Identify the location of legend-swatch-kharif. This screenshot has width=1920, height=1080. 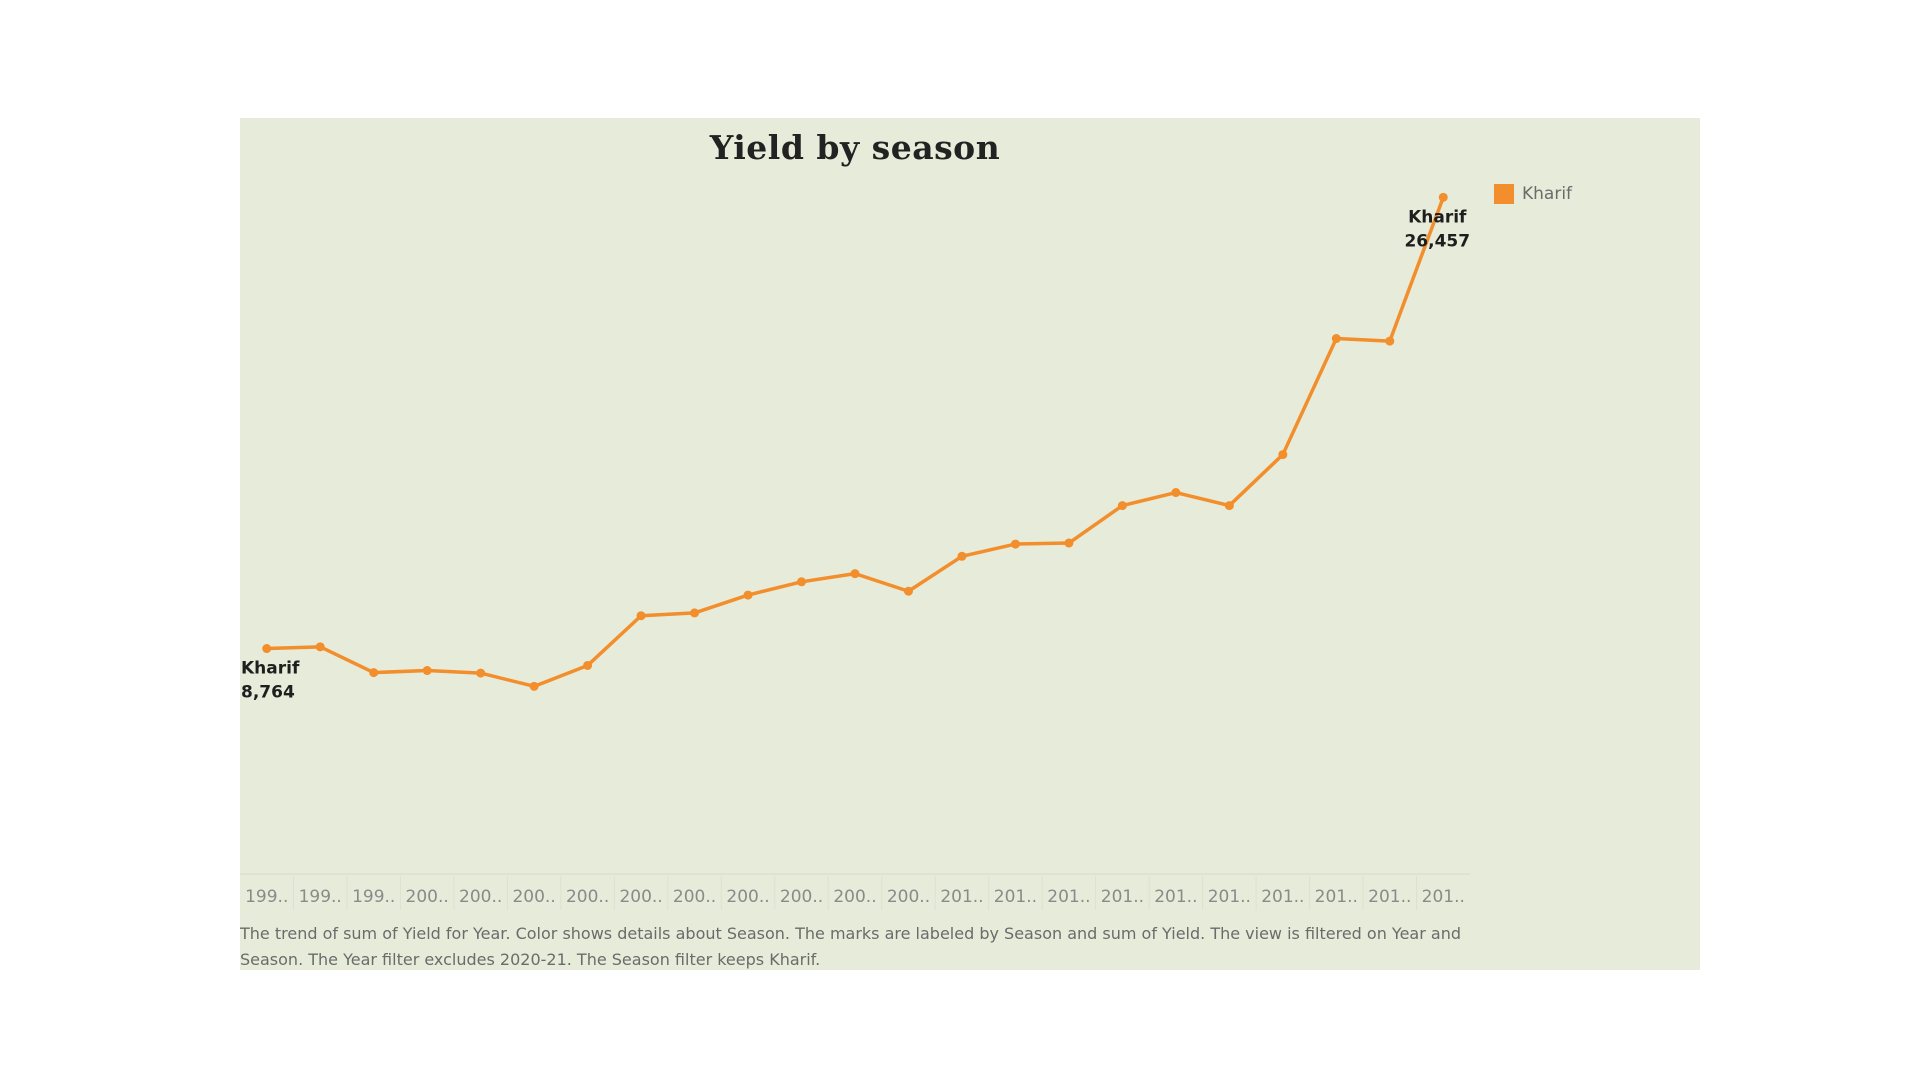
(1504, 194).